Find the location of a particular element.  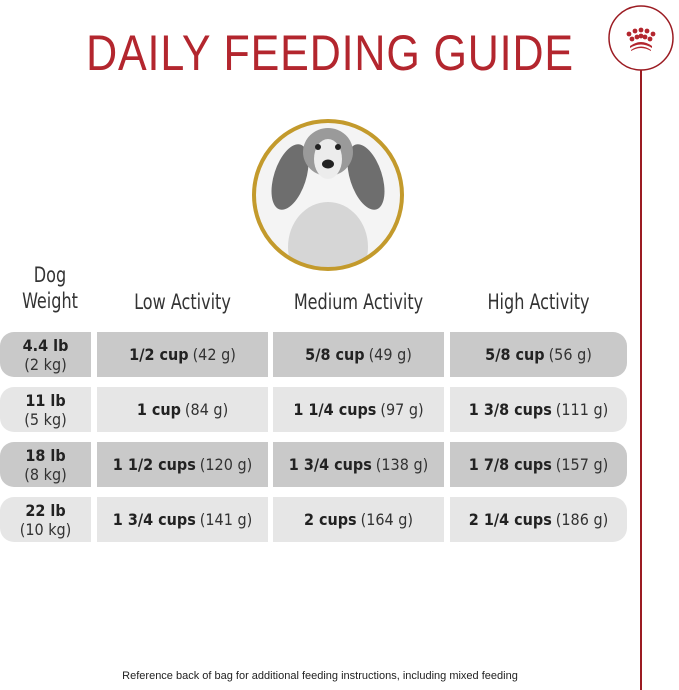

amount-cell-high: 2 1/4 cups (186 g) is located at coordinates (538, 519).